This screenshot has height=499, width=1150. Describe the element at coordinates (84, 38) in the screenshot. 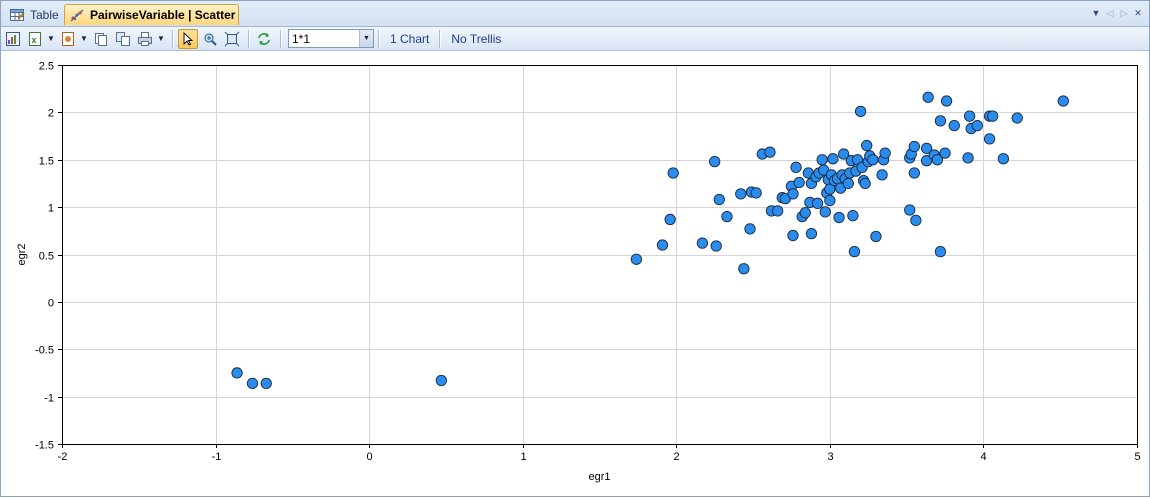

I see `image-dropdown-icon: ▼` at that location.